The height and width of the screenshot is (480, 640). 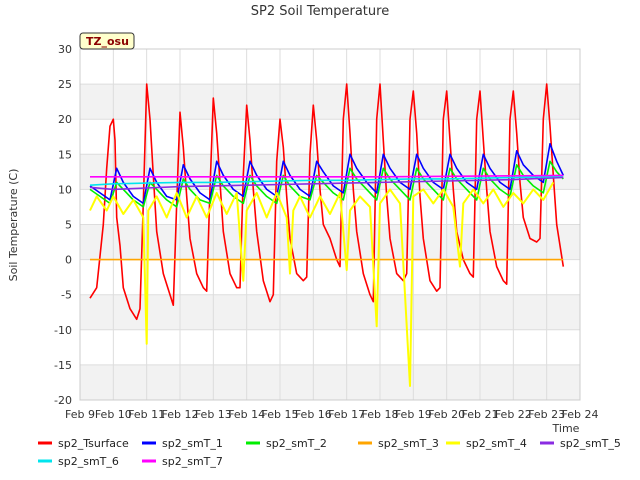 I want to click on legend-label-sp2_smT_2: sp2_smT_2, so click(x=296, y=443).